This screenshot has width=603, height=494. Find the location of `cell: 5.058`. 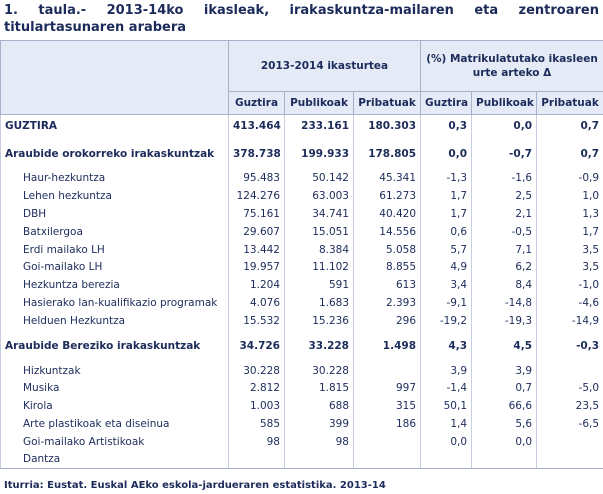

cell: 5.058 is located at coordinates (387, 249).